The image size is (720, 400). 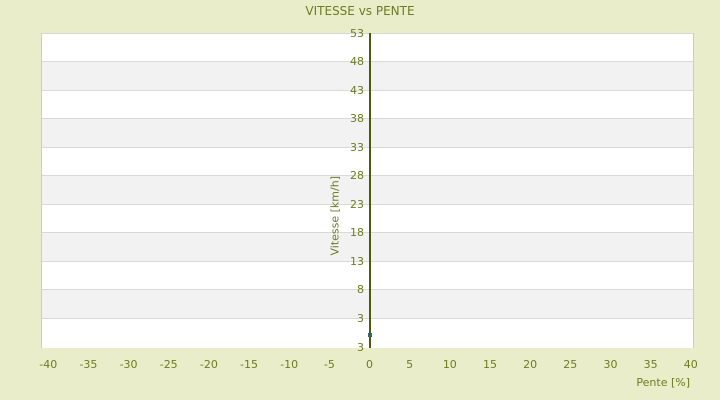 I want to click on x-tick-label: 35, so click(x=650, y=364).